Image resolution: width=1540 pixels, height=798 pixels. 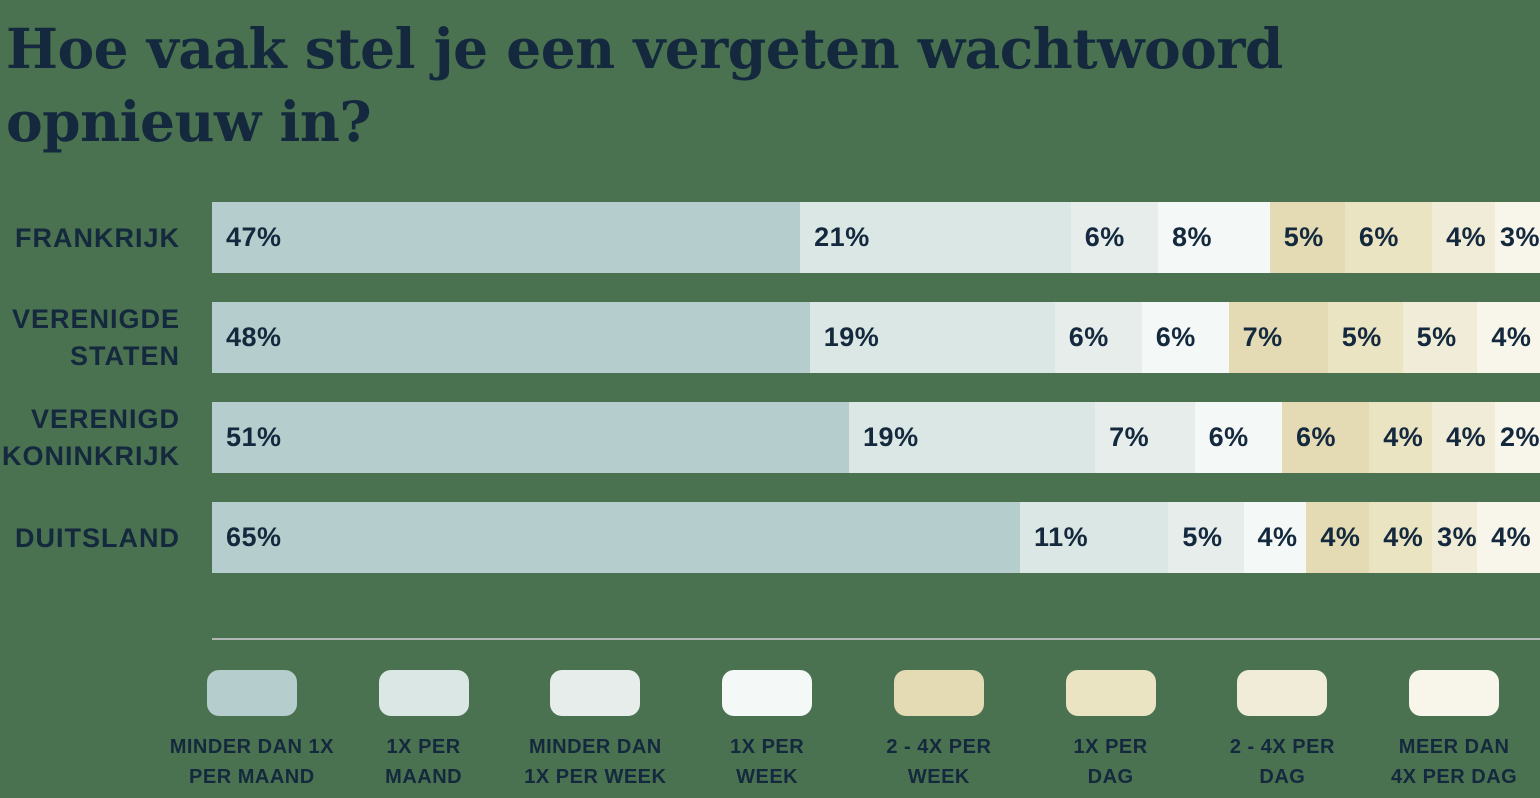 I want to click on bar-stack: 51% 19% 7% 6% 6% 4% 4% 2%, so click(x=876, y=438).